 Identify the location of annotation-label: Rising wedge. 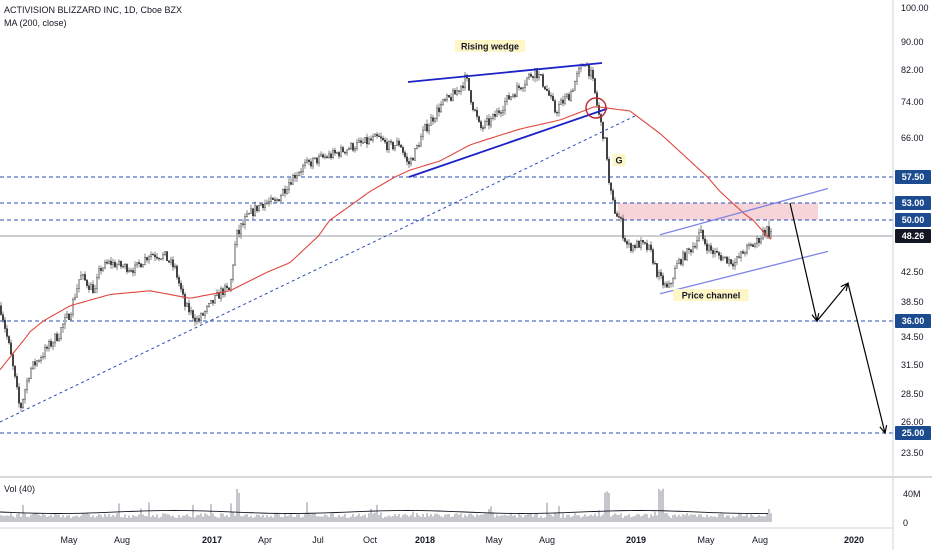
(490, 47).